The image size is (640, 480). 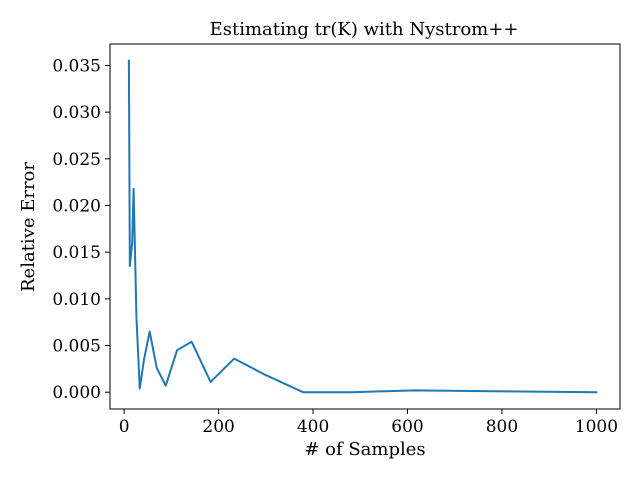 I want to click on y-tick-label: 0.015, so click(x=76, y=253).